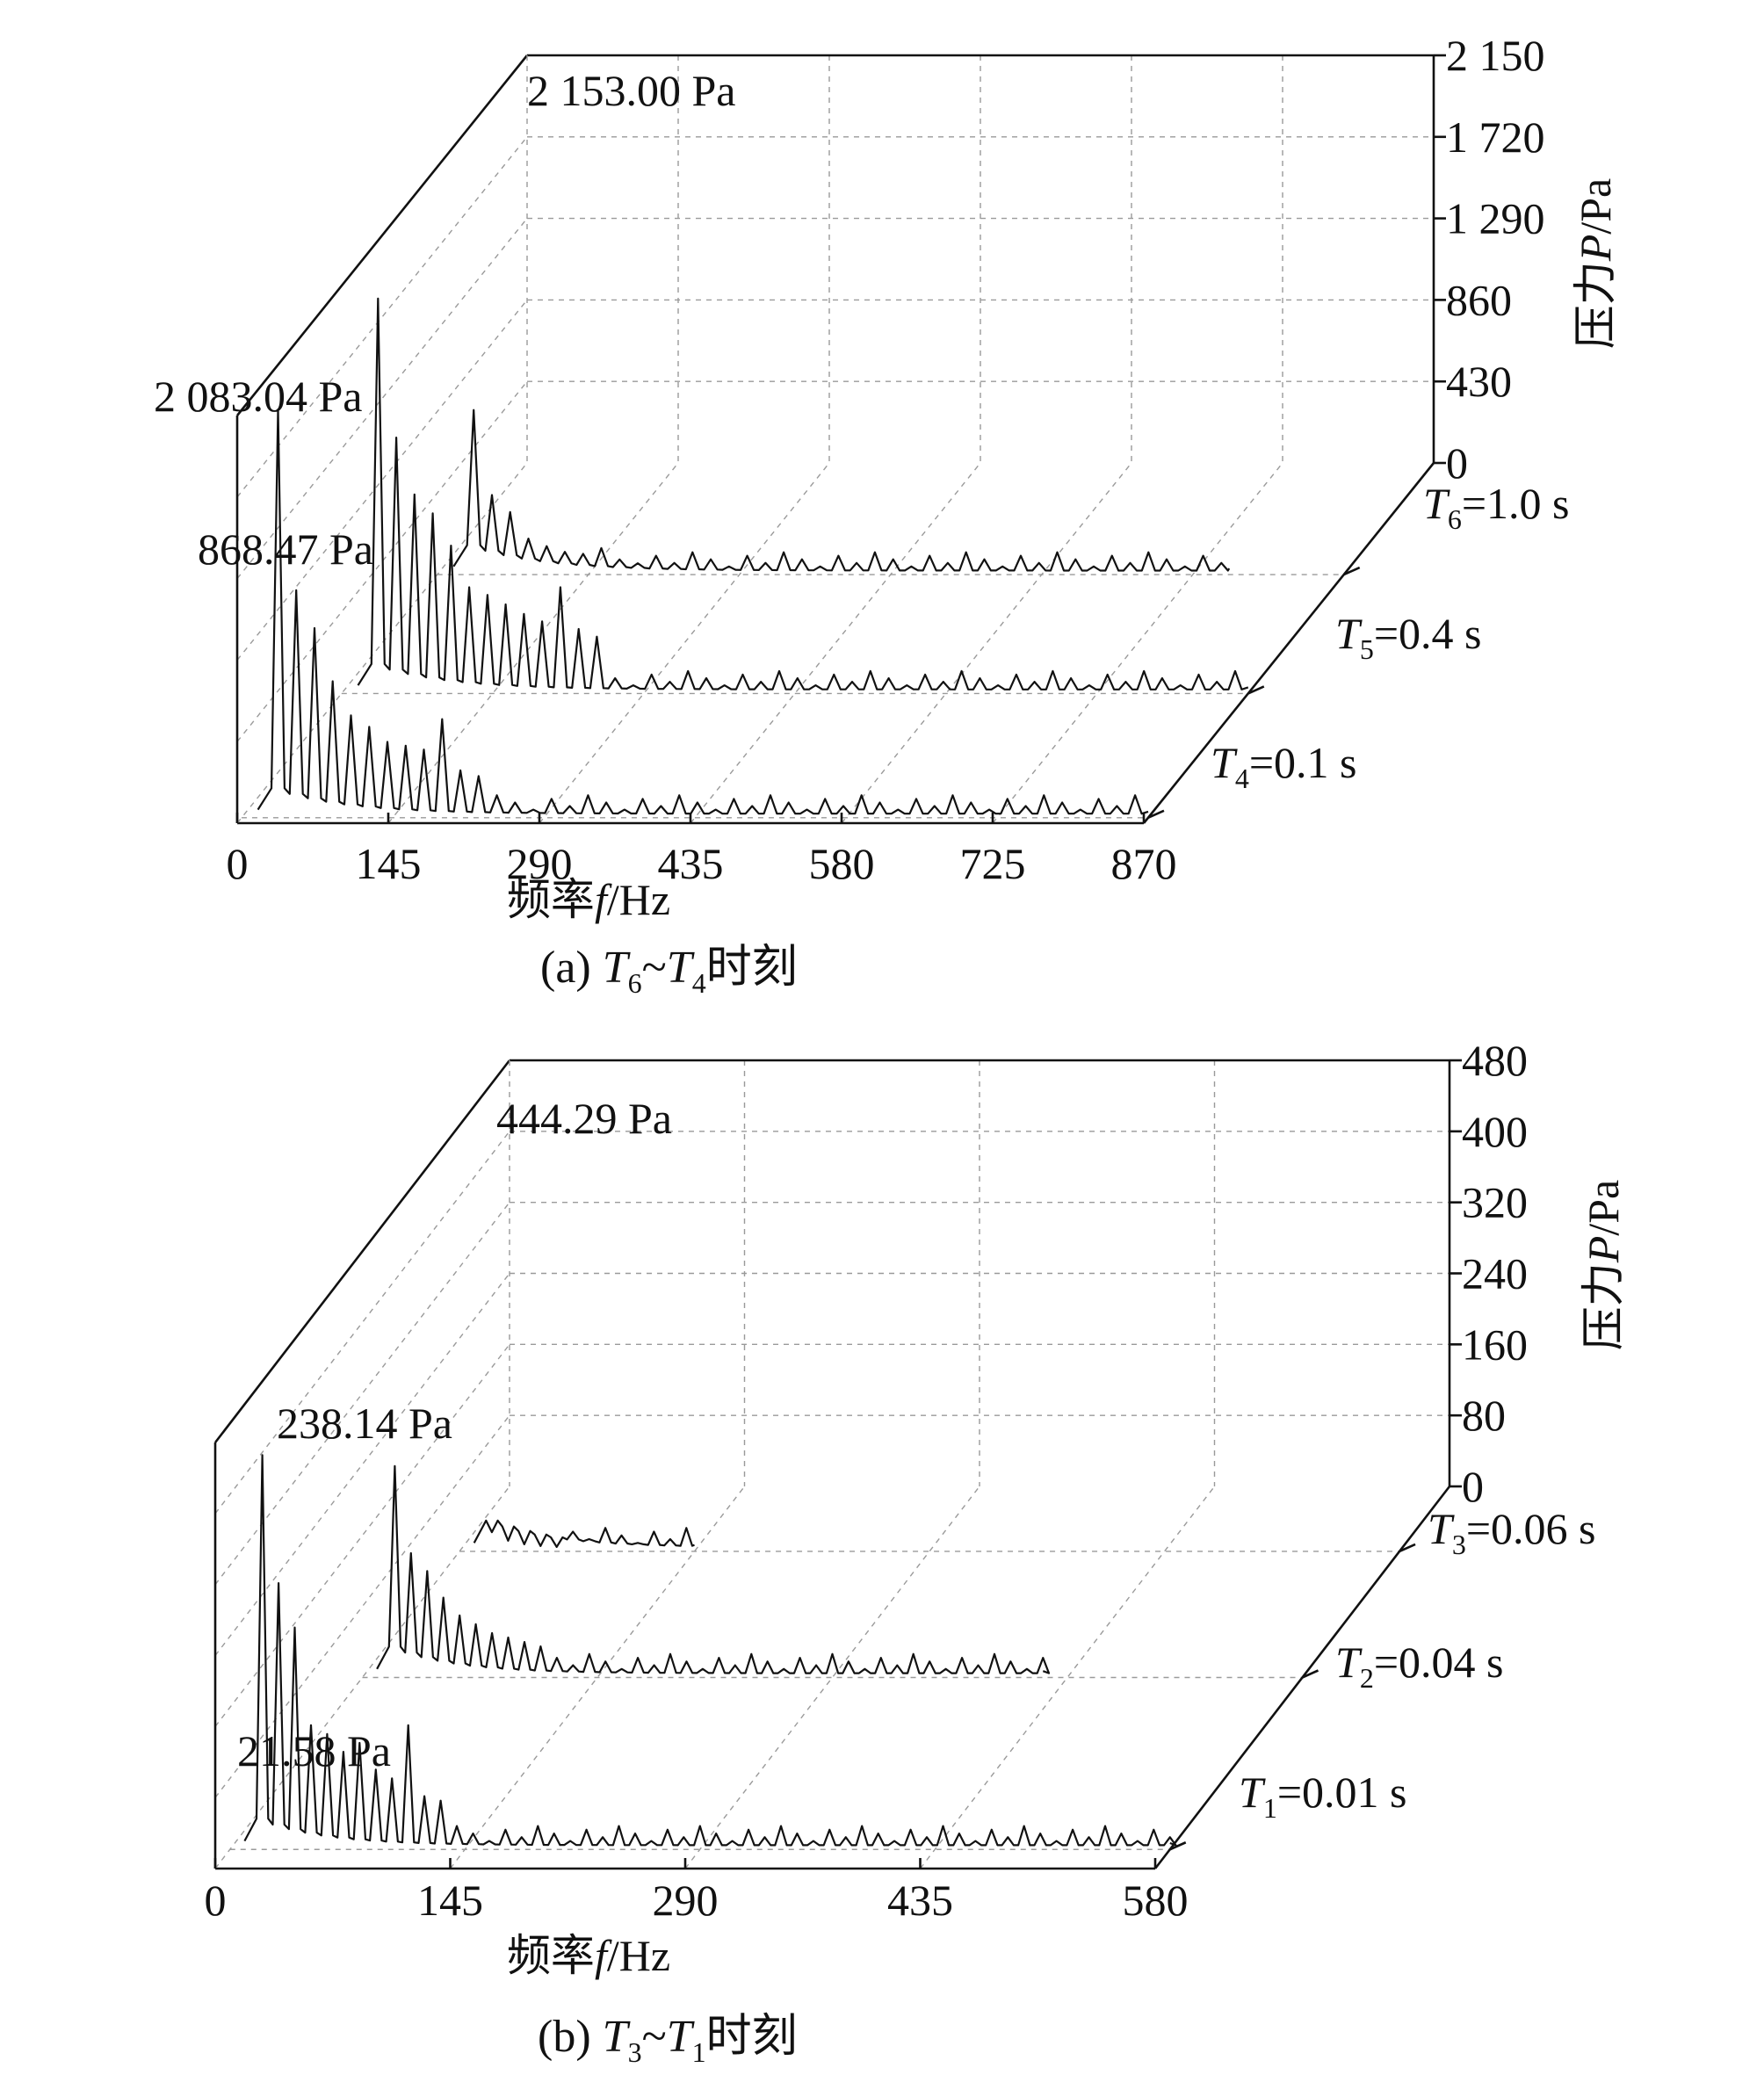 The width and height of the screenshot is (1764, 2075). What do you see at coordinates (285, 549) in the screenshot?
I see `peak-label-4: 868.47 Pa` at bounding box center [285, 549].